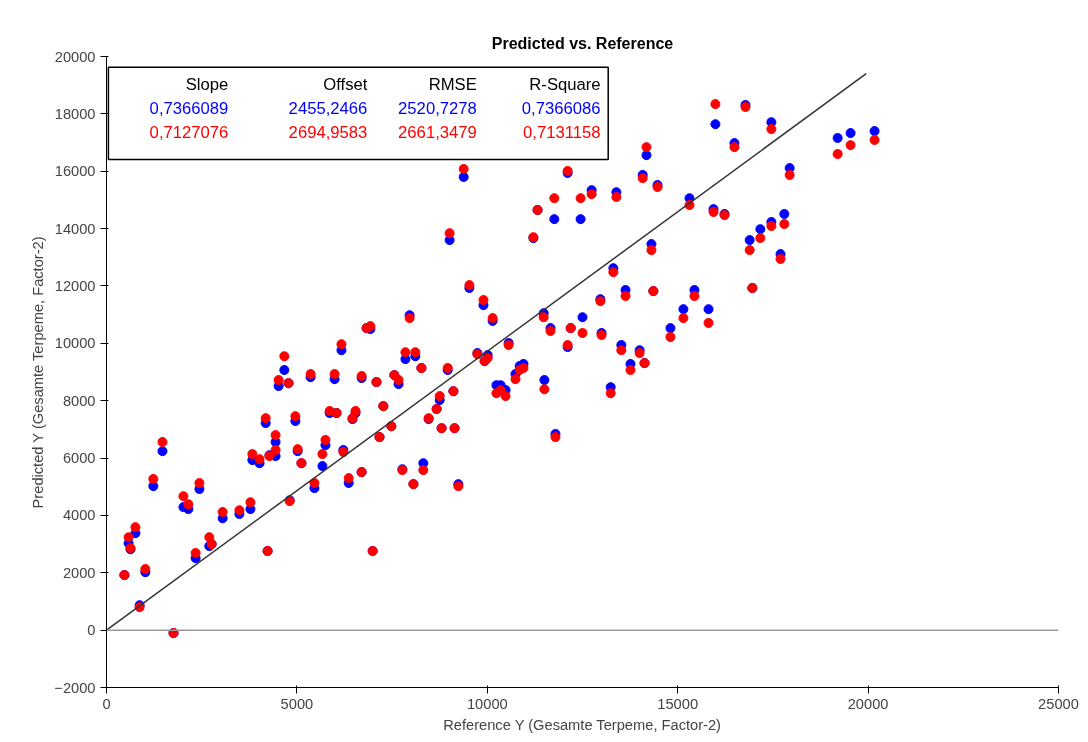  What do you see at coordinates (79, 458) in the screenshot?
I see `y-tick-label: 6000` at bounding box center [79, 458].